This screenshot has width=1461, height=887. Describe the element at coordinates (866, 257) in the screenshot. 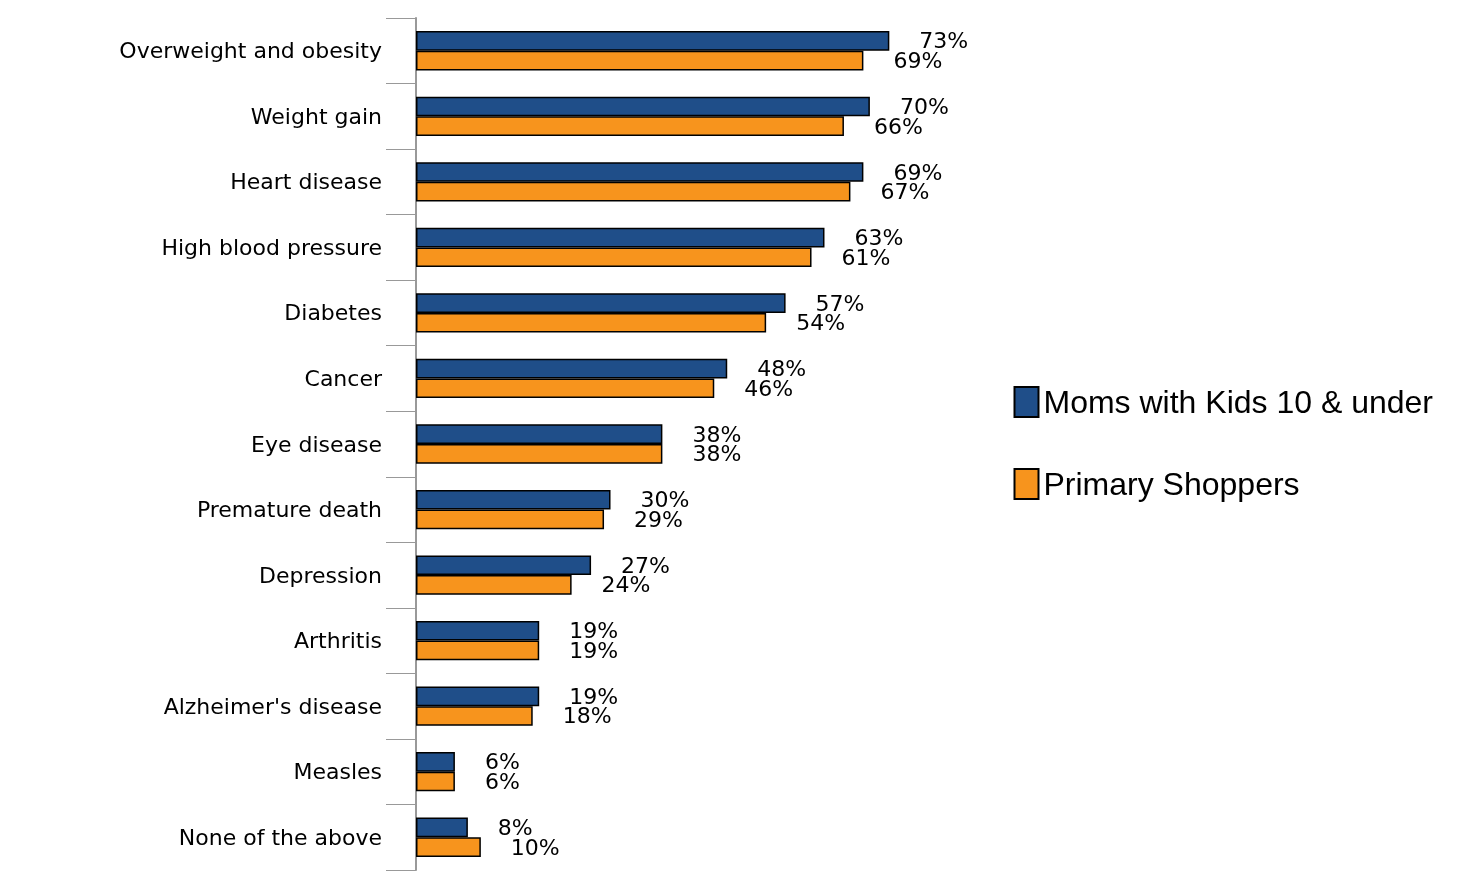

I see `data-label: 61%` at that location.